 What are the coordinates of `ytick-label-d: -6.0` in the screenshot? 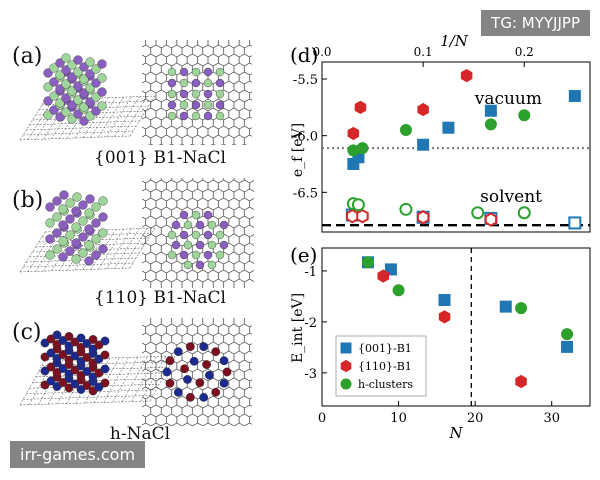 It's located at (305, 137).